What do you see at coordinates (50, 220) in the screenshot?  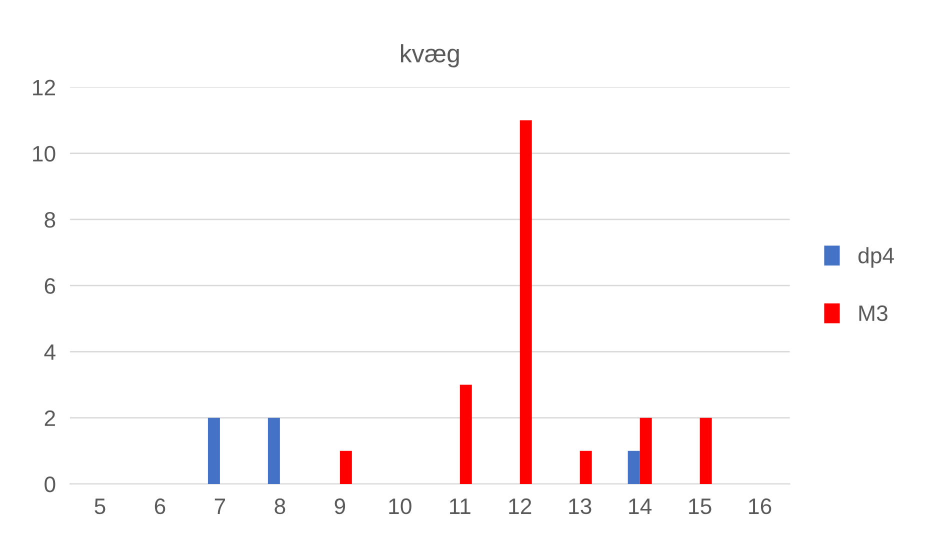 I see `y-tick-label: 8` at bounding box center [50, 220].